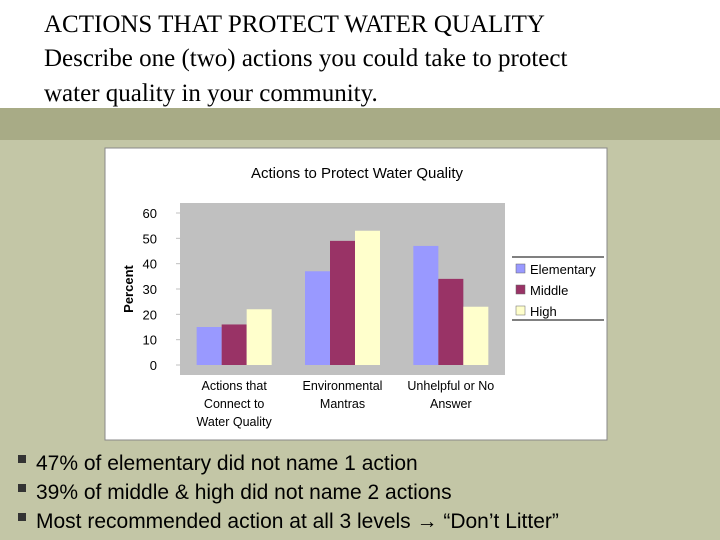 The image size is (720, 540). Describe the element at coordinates (357, 173) in the screenshot. I see `chart-title: Actions to Protect Water Quality` at that location.